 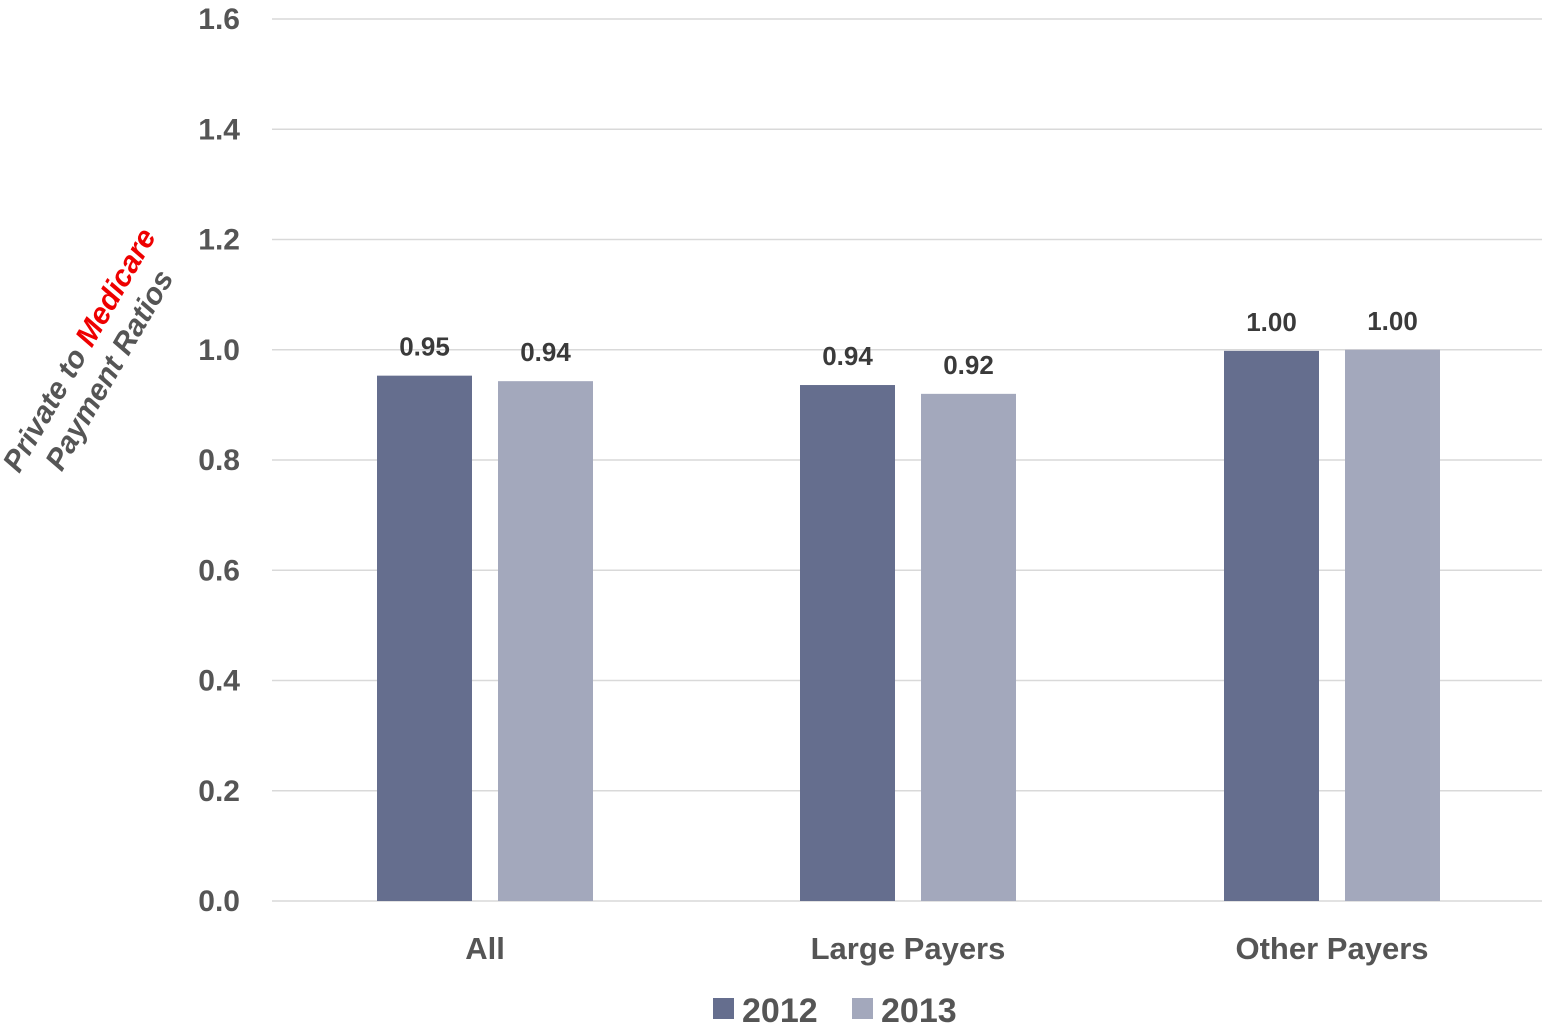 What do you see at coordinates (219, 570) in the screenshot?
I see `y-tick-label: 0.6` at bounding box center [219, 570].